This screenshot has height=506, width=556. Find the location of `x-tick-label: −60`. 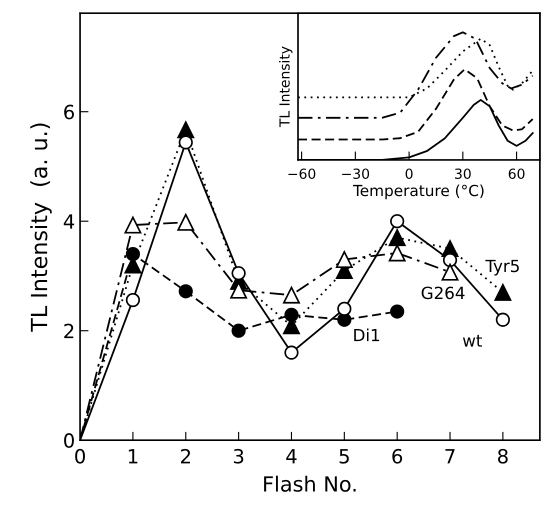

x-tick-label: −60 is located at coordinates (302, 173).